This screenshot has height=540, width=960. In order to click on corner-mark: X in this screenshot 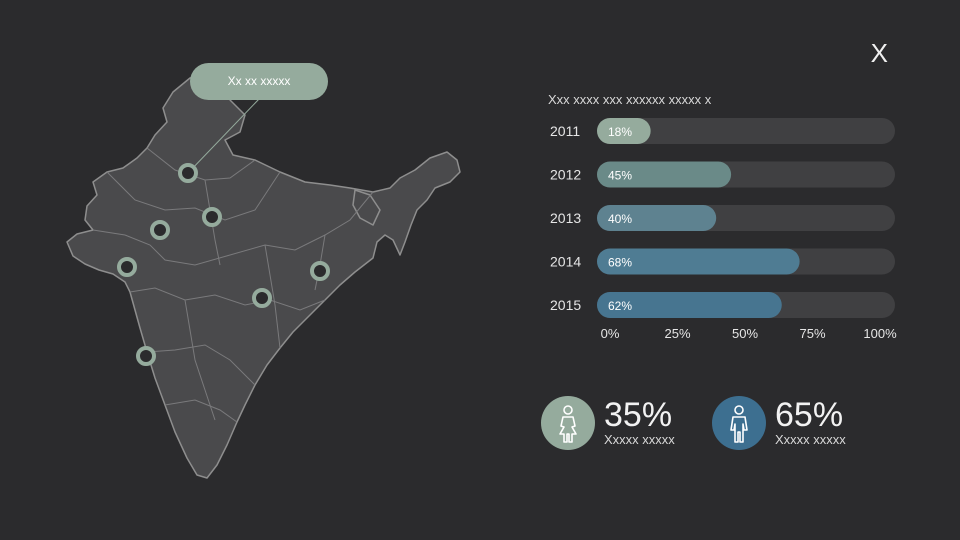, I will do `click(879, 53)`.